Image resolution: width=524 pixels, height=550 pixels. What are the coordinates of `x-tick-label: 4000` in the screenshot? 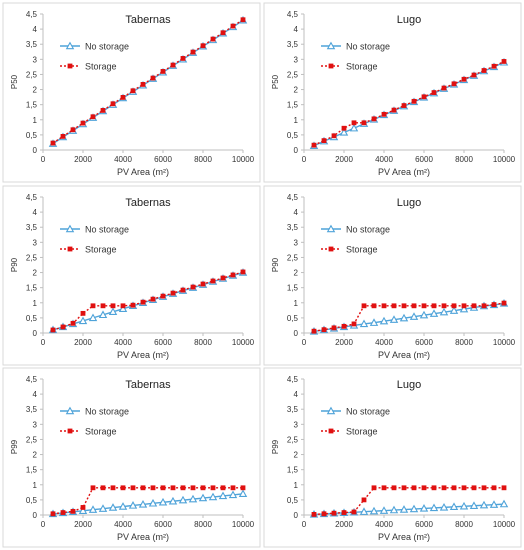 It's located at (123, 159).